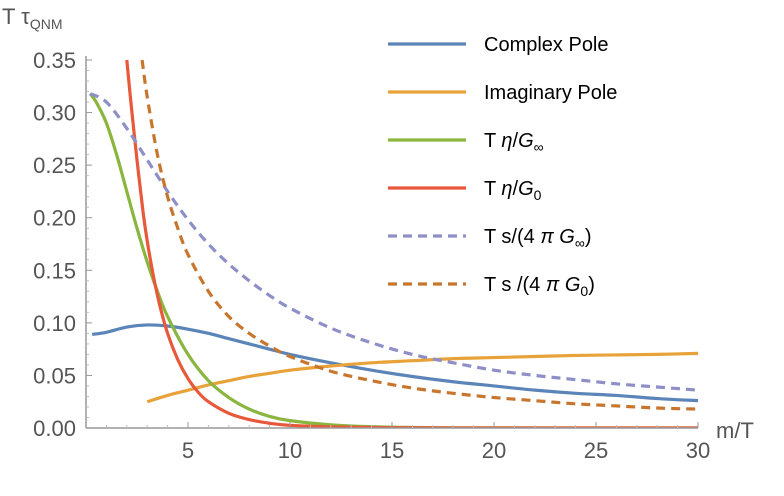 Image resolution: width=784 pixels, height=496 pixels. What do you see at coordinates (392, 450) in the screenshot?
I see `x-tick-label: 15` at bounding box center [392, 450].